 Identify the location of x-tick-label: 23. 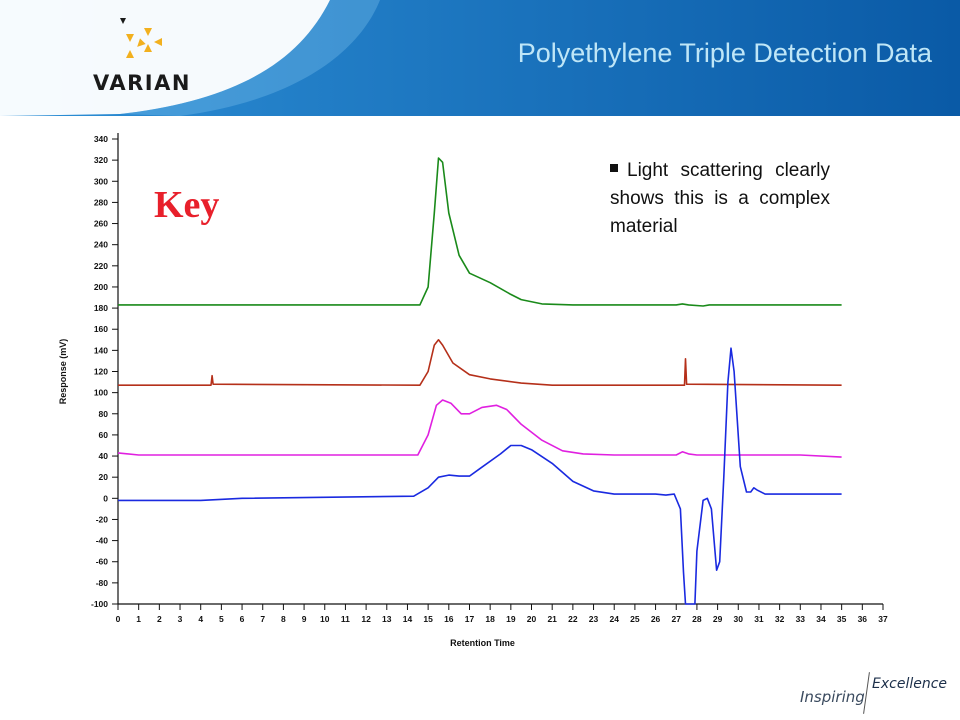
(594, 619).